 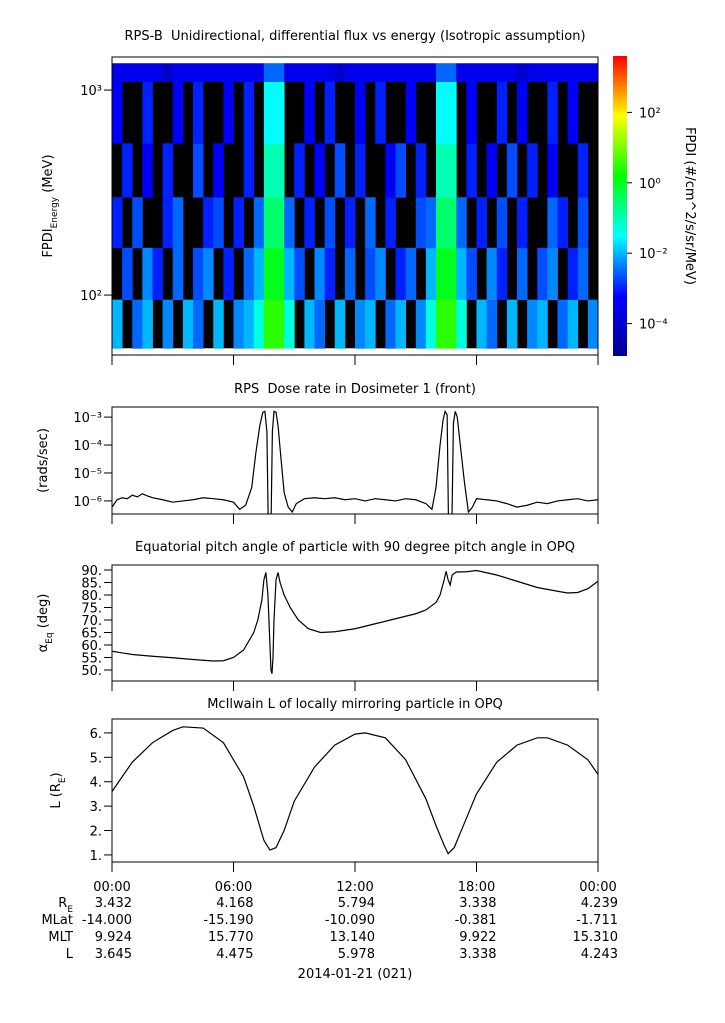 I want to click on ephemeris-value: 15.310, so click(x=596, y=937).